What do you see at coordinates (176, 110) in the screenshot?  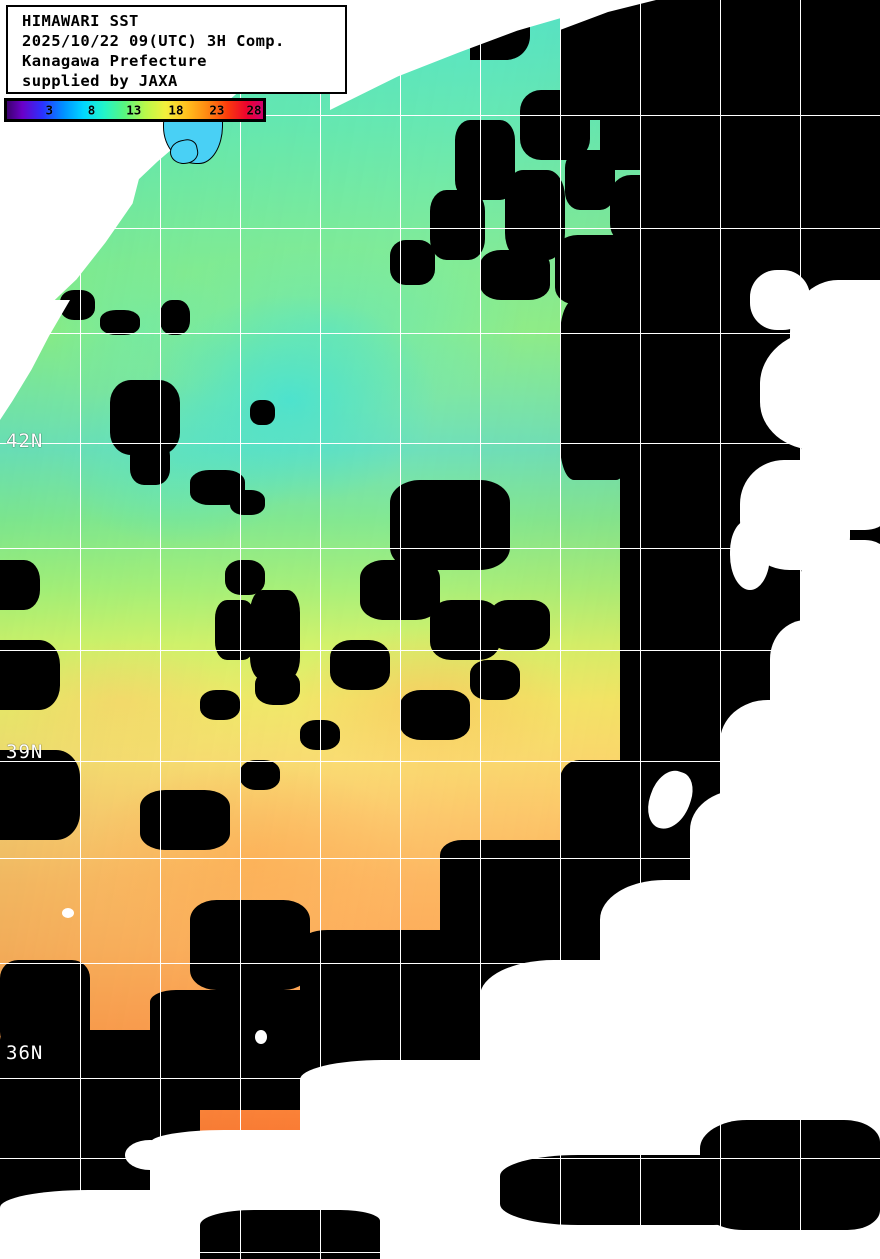 I see `colorbar-tick-18: 18` at bounding box center [176, 110].